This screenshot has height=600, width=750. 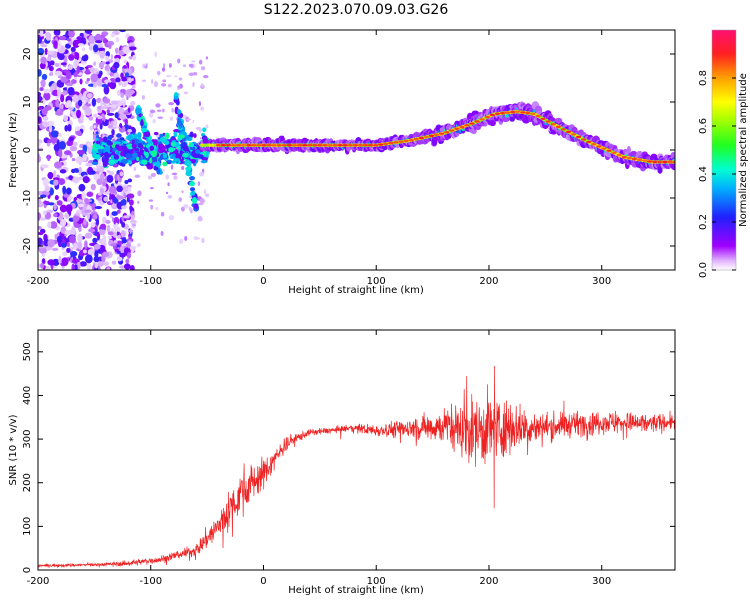 I want to click on snr-ytick-label: 300, so click(x=27, y=439).